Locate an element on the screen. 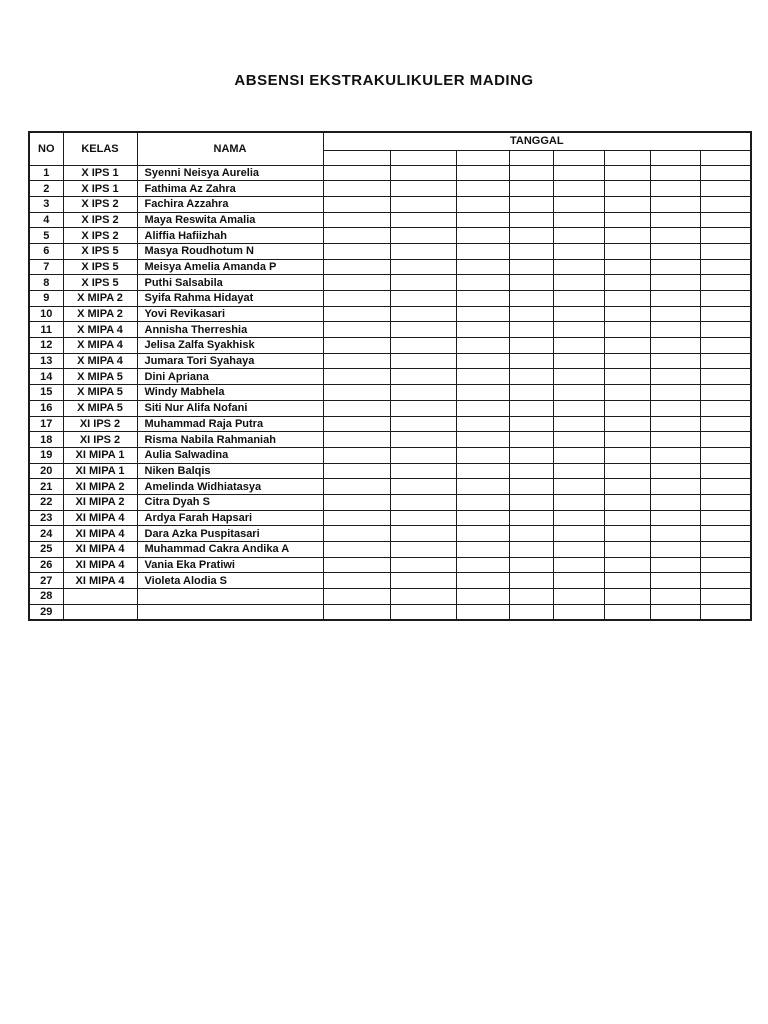 The width and height of the screenshot is (768, 1024). cell-nama: Muhammad Raja Putra is located at coordinates (230, 424).